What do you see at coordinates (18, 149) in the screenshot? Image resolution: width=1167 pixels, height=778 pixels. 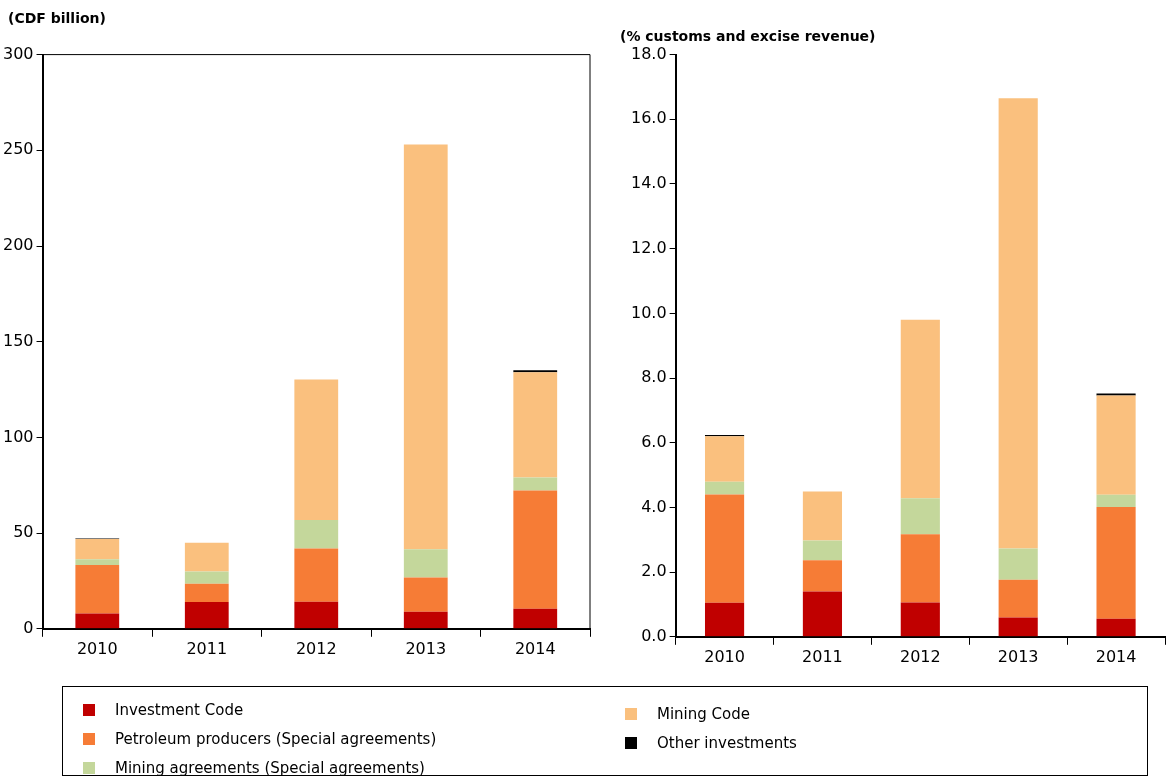 I see `y-tick-label: 250` at bounding box center [18, 149].